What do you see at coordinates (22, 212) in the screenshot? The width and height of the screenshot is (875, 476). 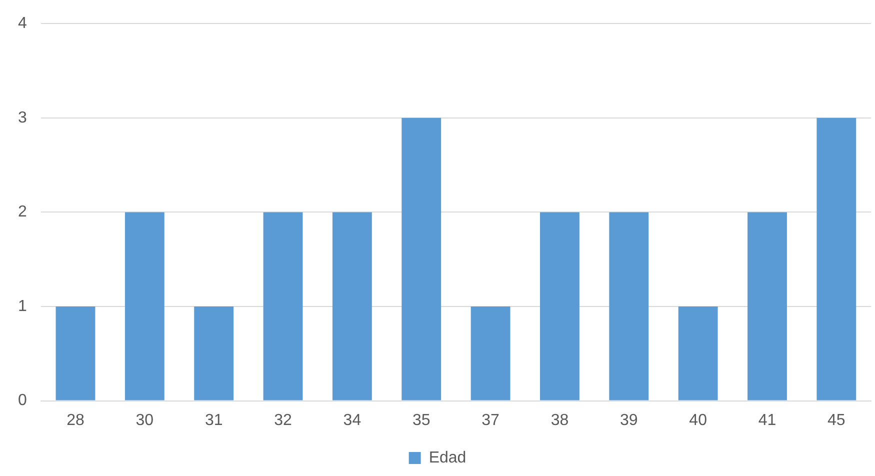 I see `y-tick-label: 2` at bounding box center [22, 212].